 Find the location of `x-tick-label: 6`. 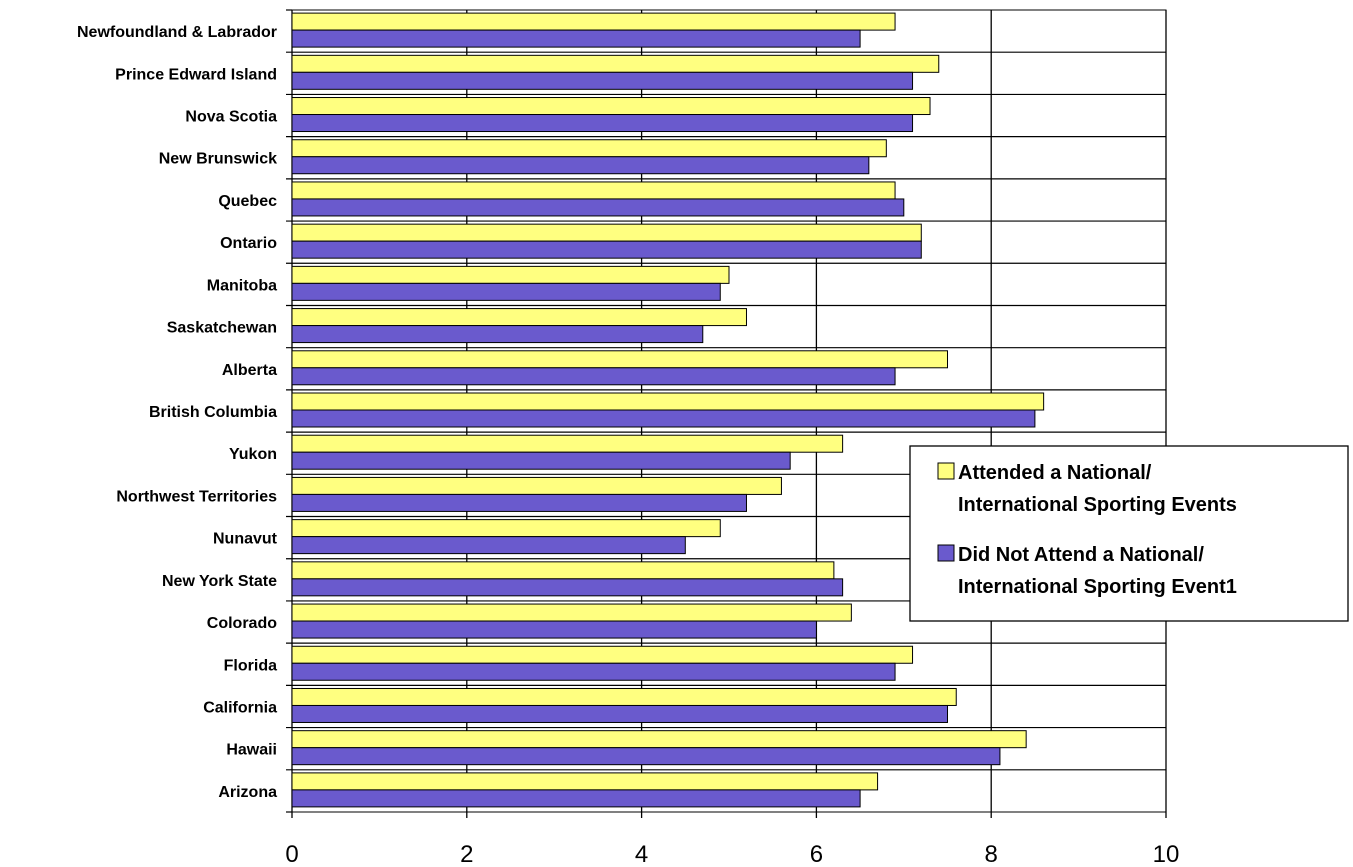

x-tick-label: 6 is located at coordinates (816, 854).